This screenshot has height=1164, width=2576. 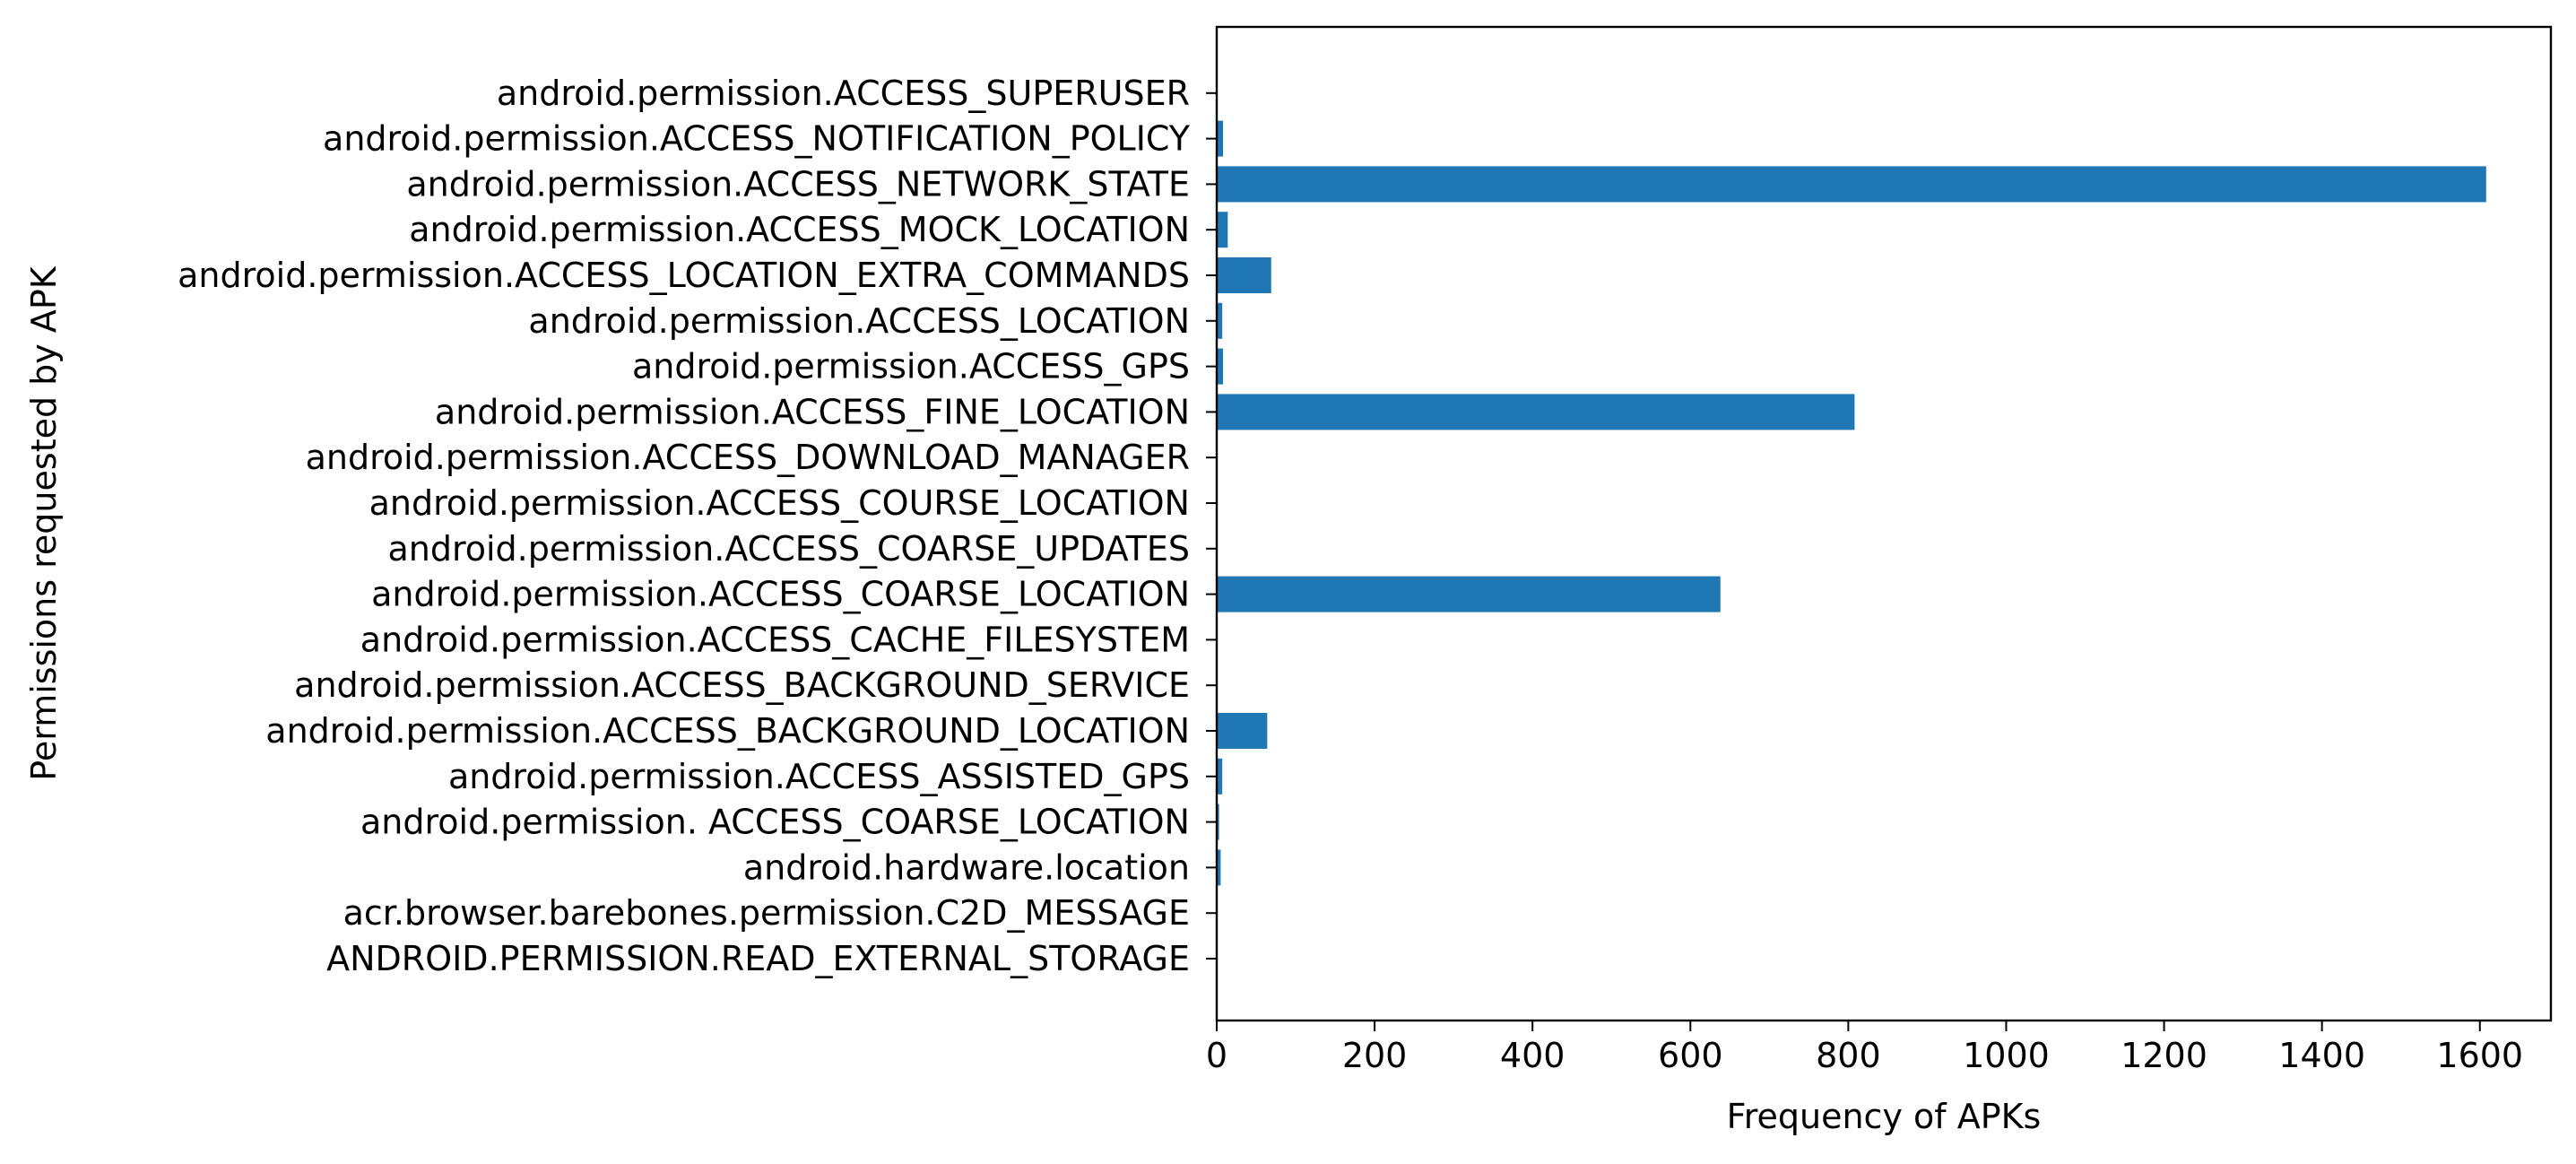 What do you see at coordinates (1690, 1055) in the screenshot?
I see `x-tick-label: 600` at bounding box center [1690, 1055].